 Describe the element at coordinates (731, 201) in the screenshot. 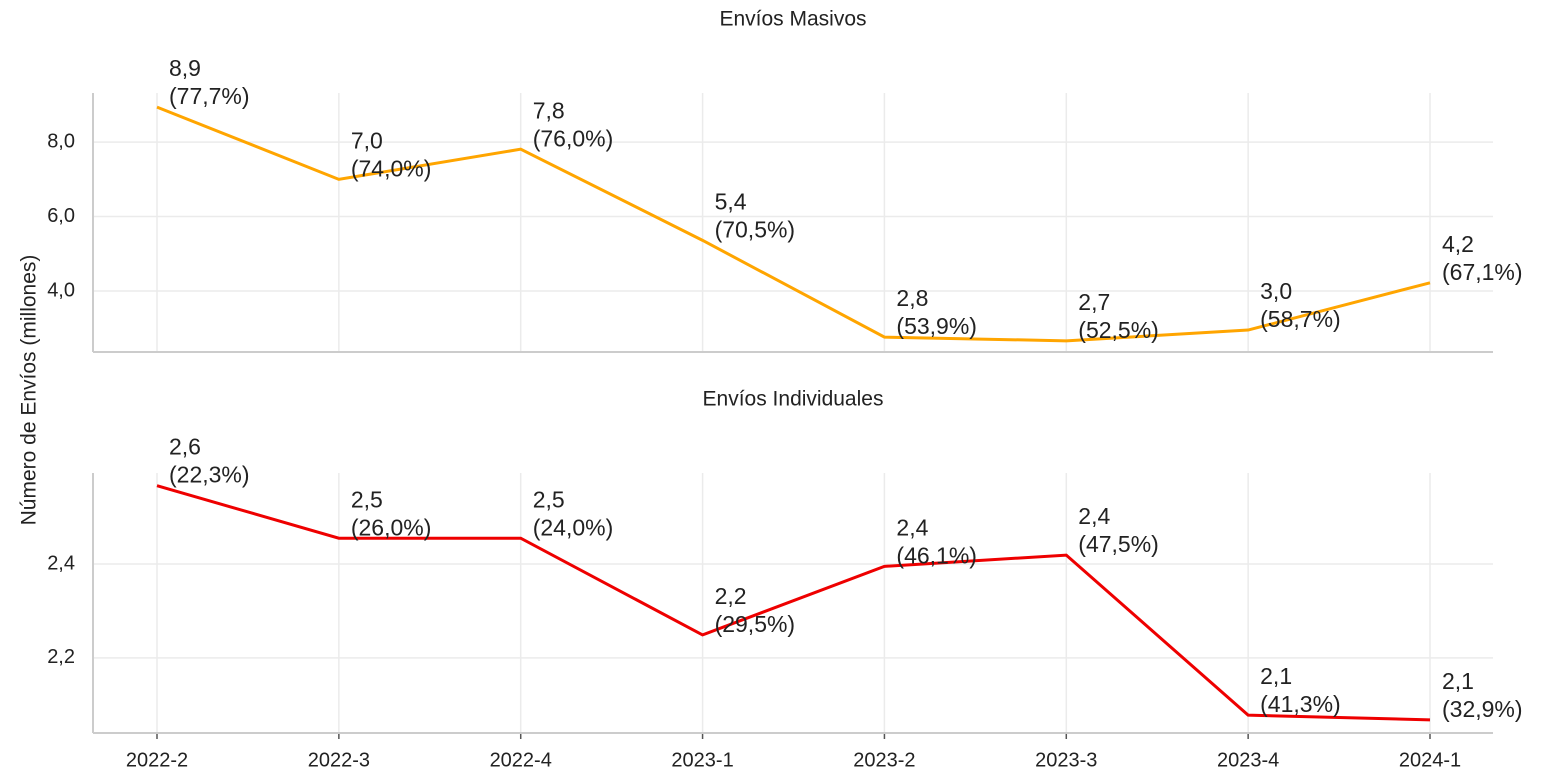

I see `data-label: 5,4` at that location.